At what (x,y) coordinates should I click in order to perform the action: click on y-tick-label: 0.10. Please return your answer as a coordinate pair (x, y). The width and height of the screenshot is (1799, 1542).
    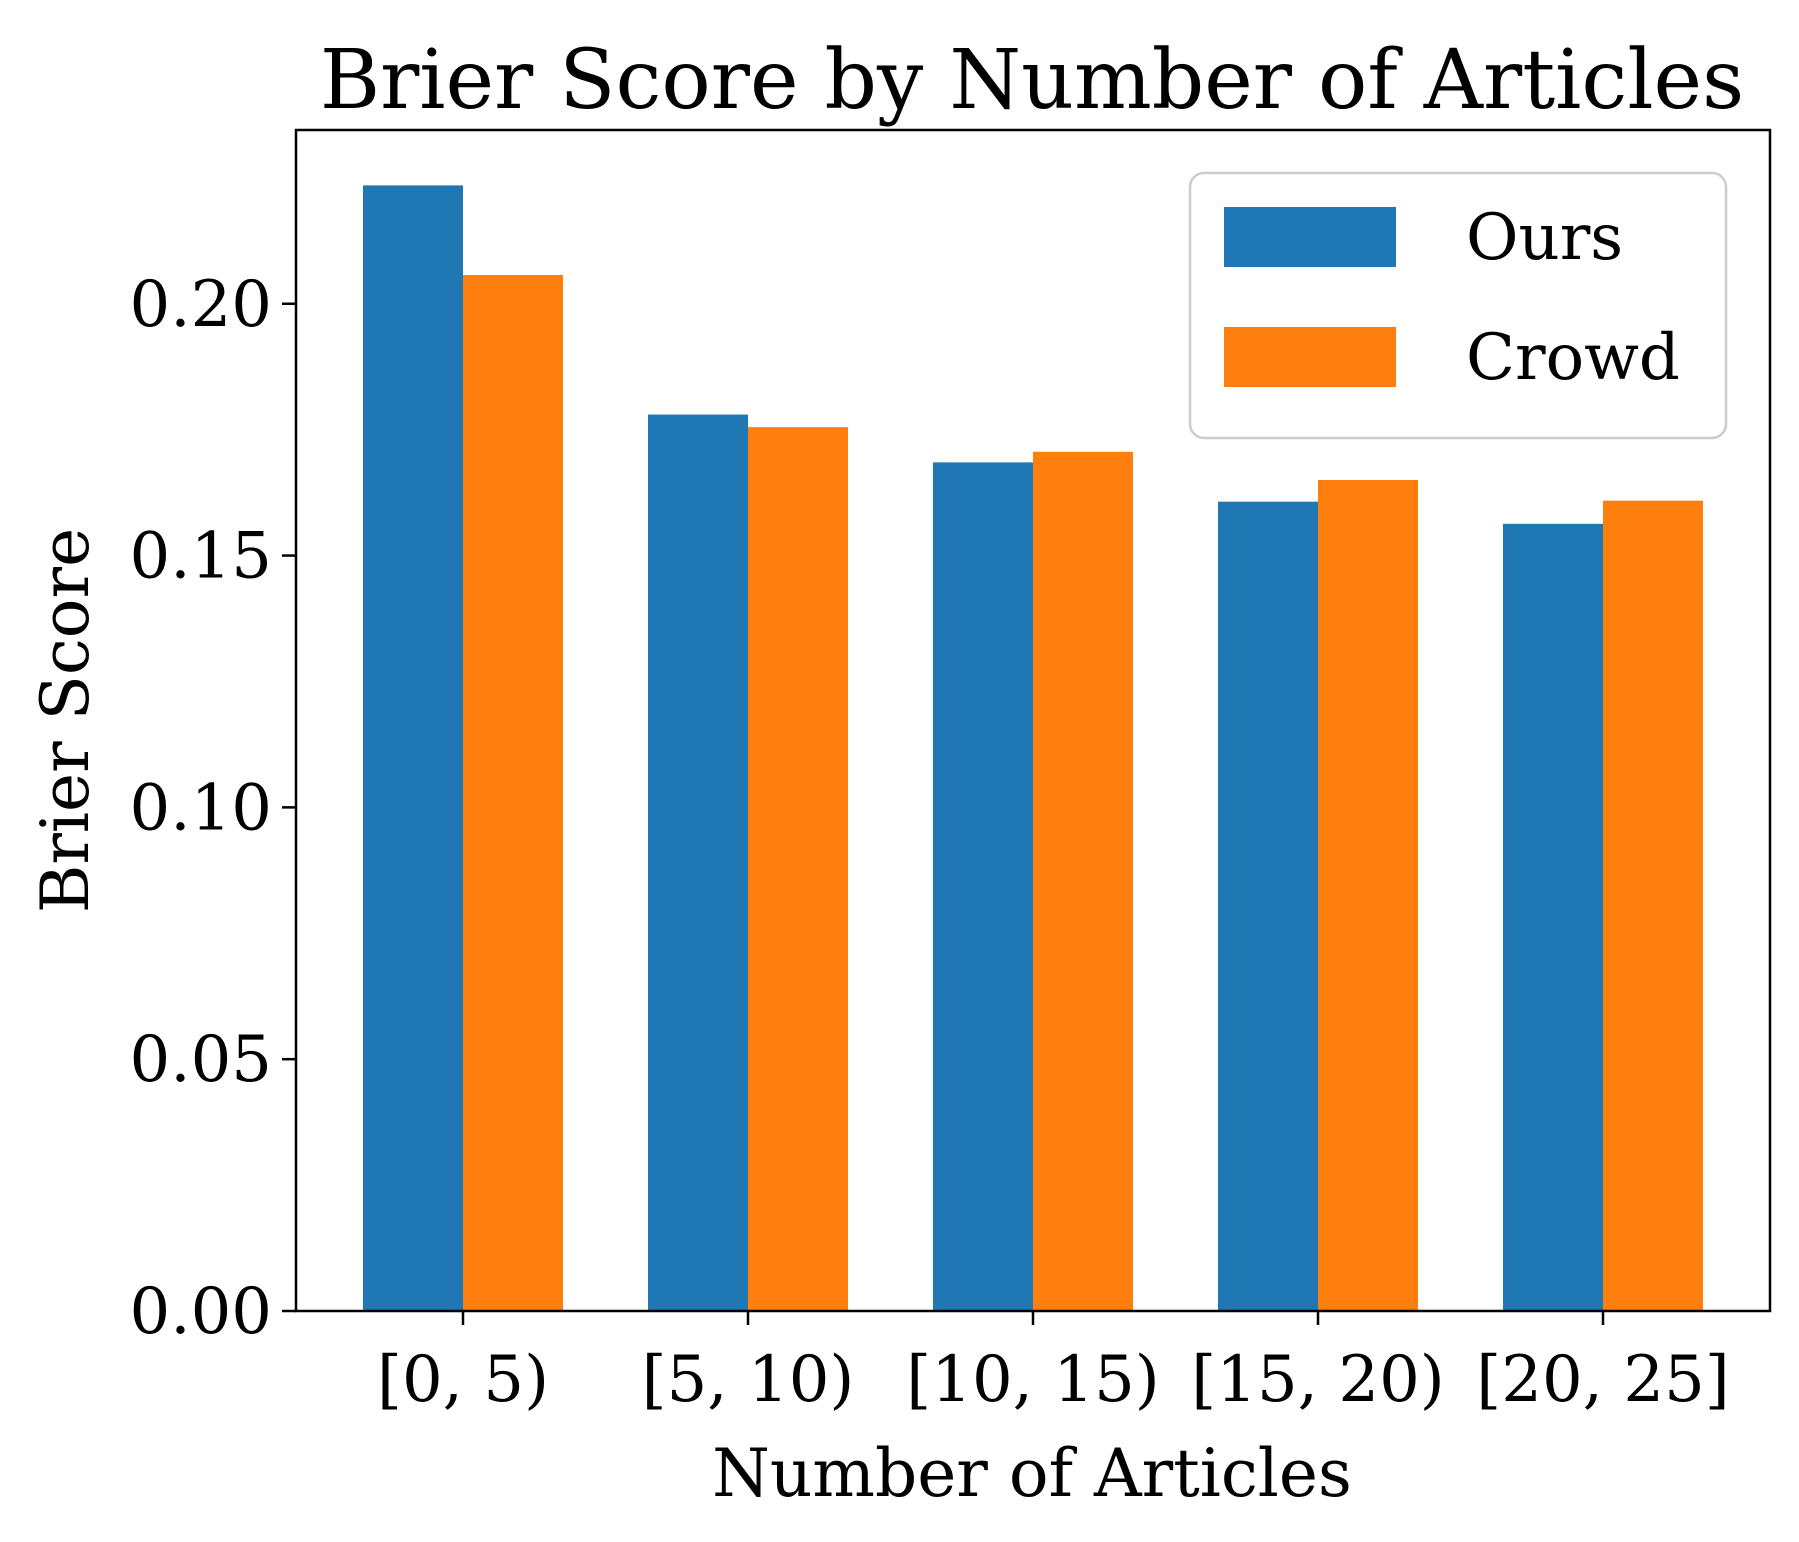
    Looking at the image, I should click on (201, 808).